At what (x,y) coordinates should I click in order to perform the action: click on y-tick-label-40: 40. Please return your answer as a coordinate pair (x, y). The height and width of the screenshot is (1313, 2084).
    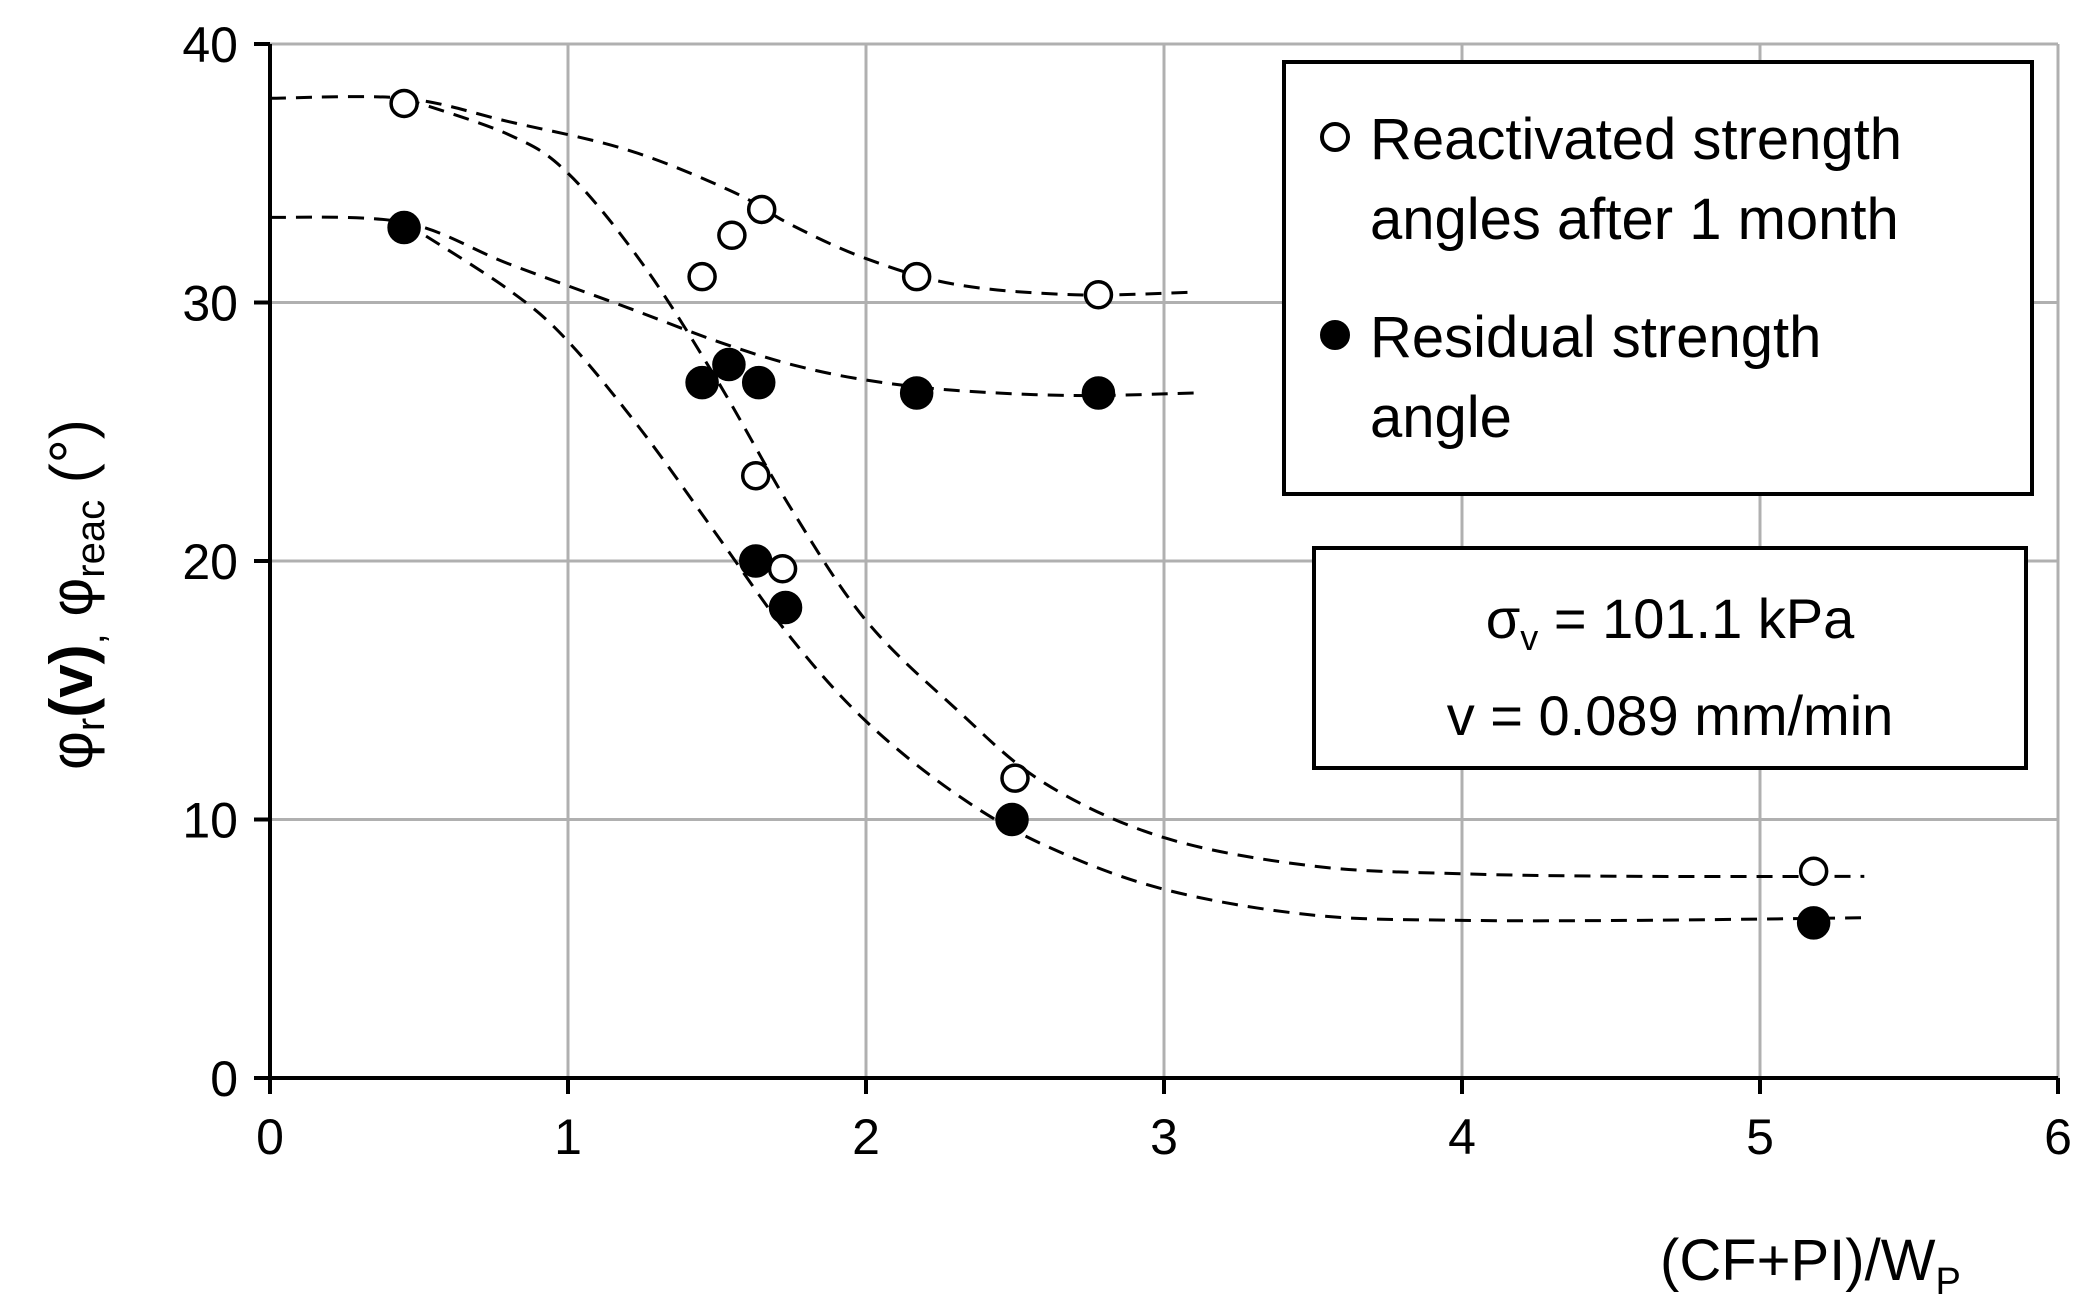
    Looking at the image, I should click on (210, 45).